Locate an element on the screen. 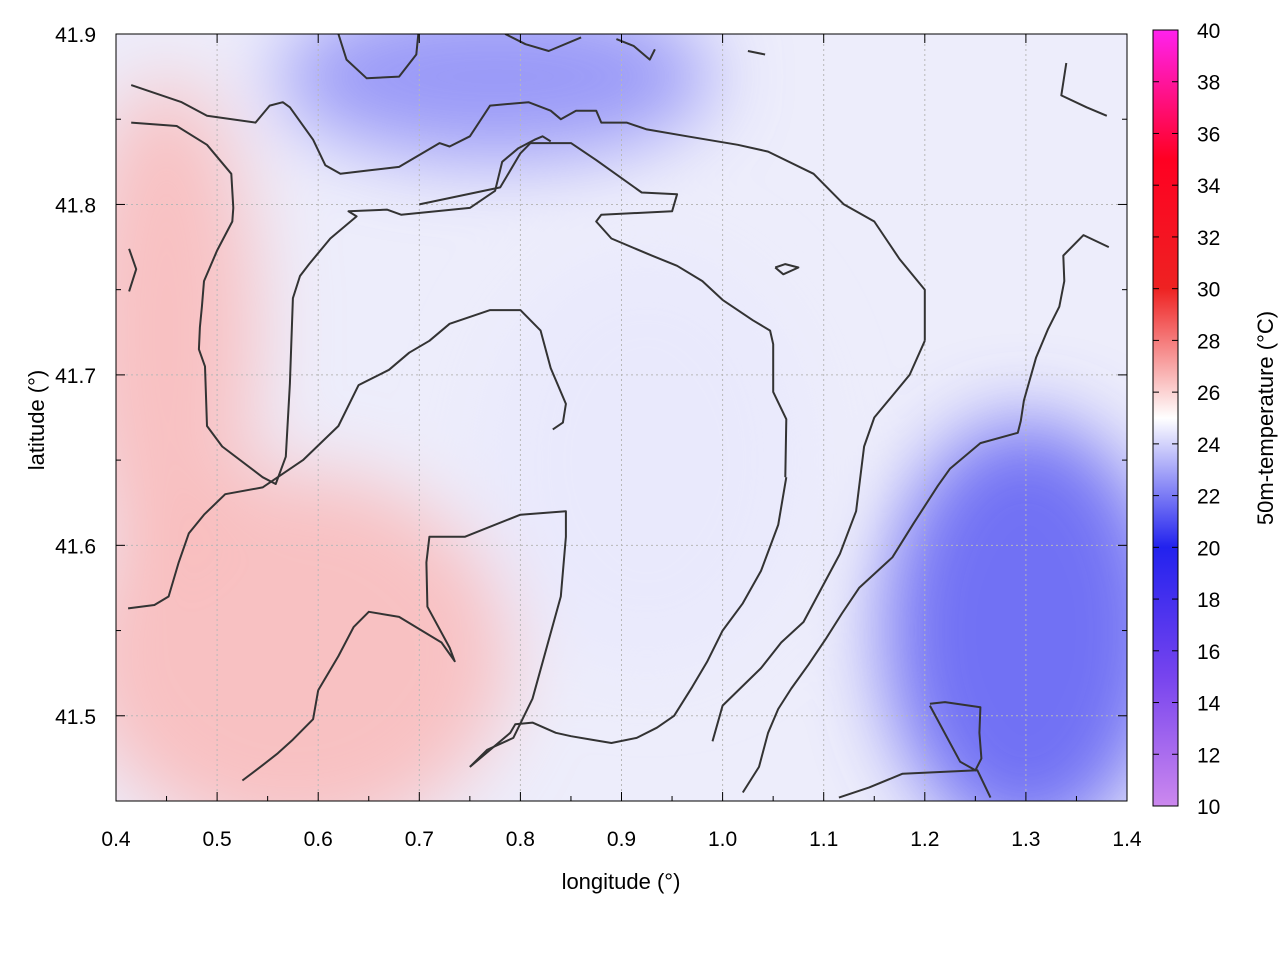 The height and width of the screenshot is (960, 1280). x-tick-label: 1.0 is located at coordinates (722, 839).